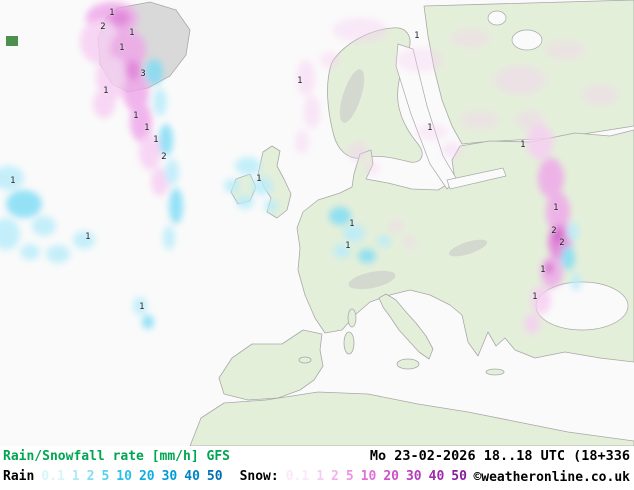 This screenshot has height=490, width=634. Describe the element at coordinates (146, 476) in the screenshot. I see `rain-scale-value-20: 20` at that location.